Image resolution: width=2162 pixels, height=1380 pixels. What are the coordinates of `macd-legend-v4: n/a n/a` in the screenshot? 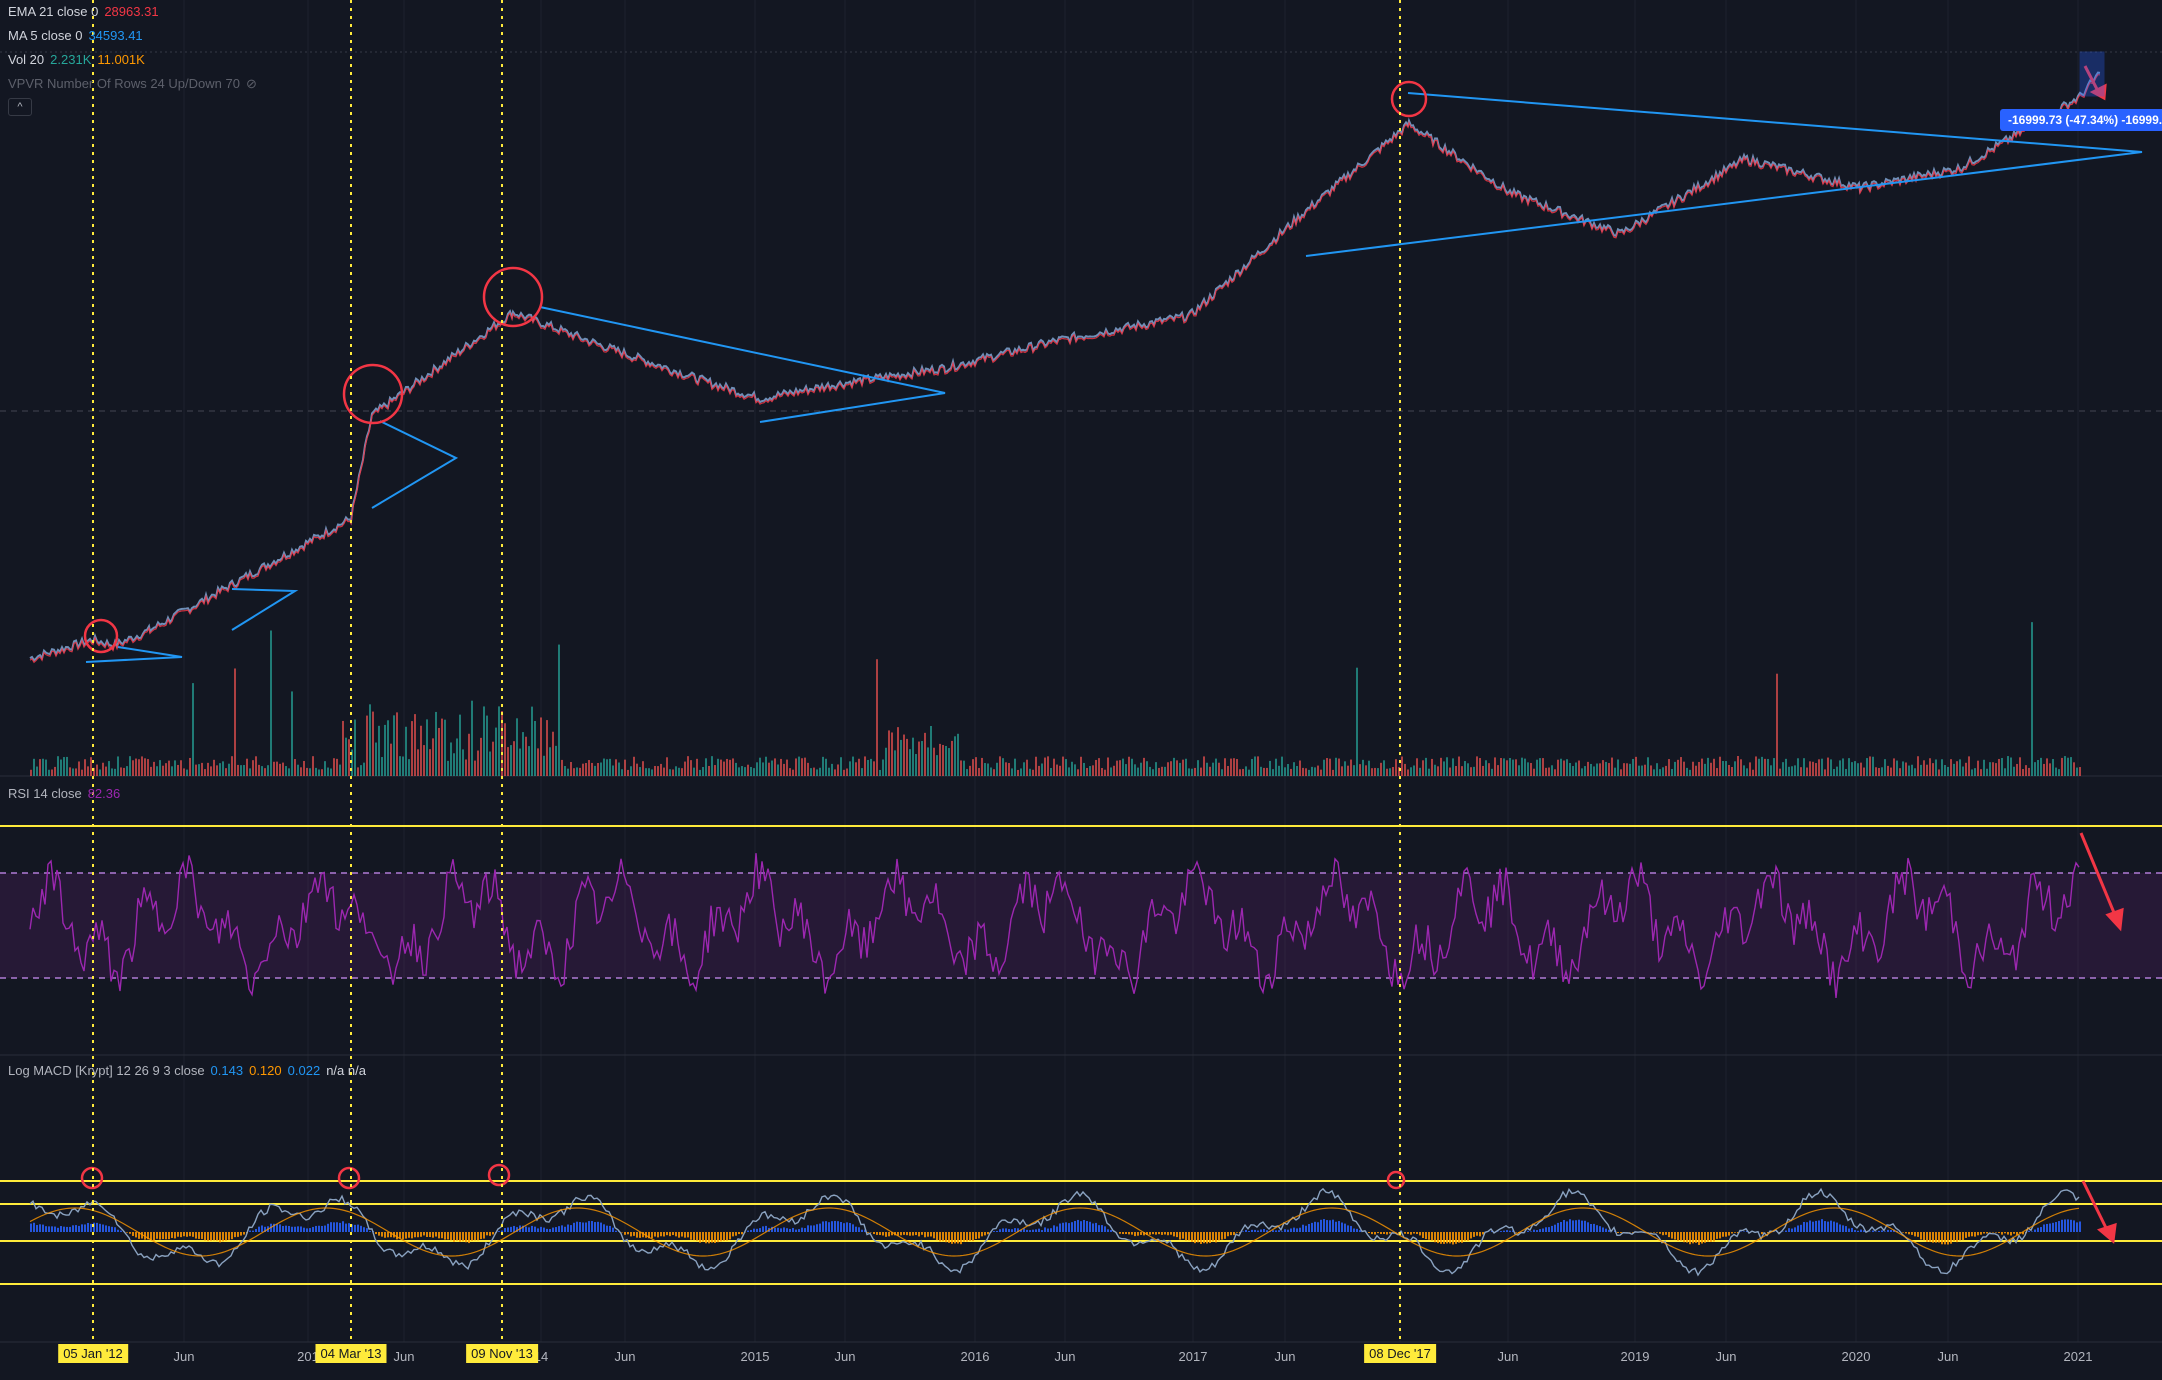 It's located at (346, 1070).